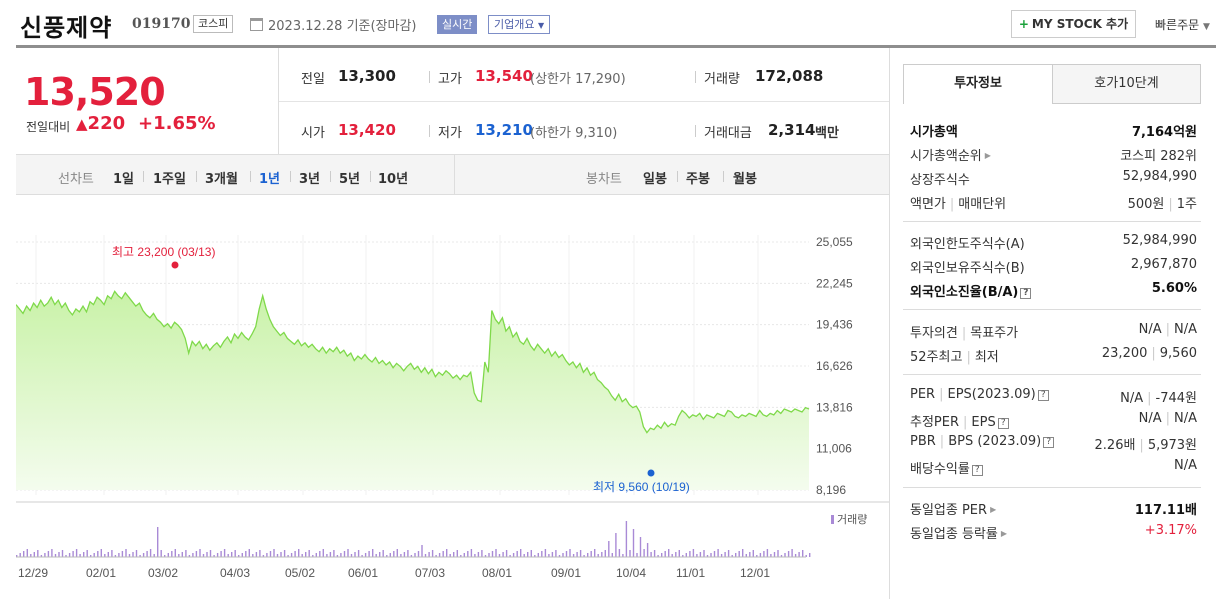 The height and width of the screenshot is (599, 1232). I want to click on high-value: 13,540, so click(504, 76).